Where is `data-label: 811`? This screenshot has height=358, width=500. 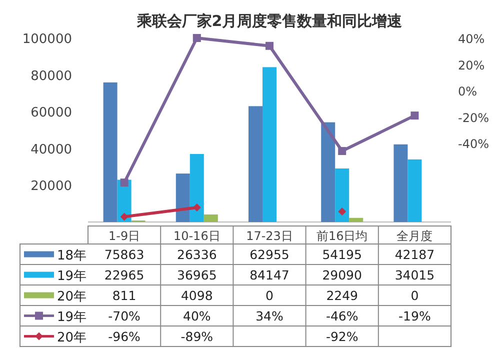
data-label: 811 is located at coordinates (124, 295).